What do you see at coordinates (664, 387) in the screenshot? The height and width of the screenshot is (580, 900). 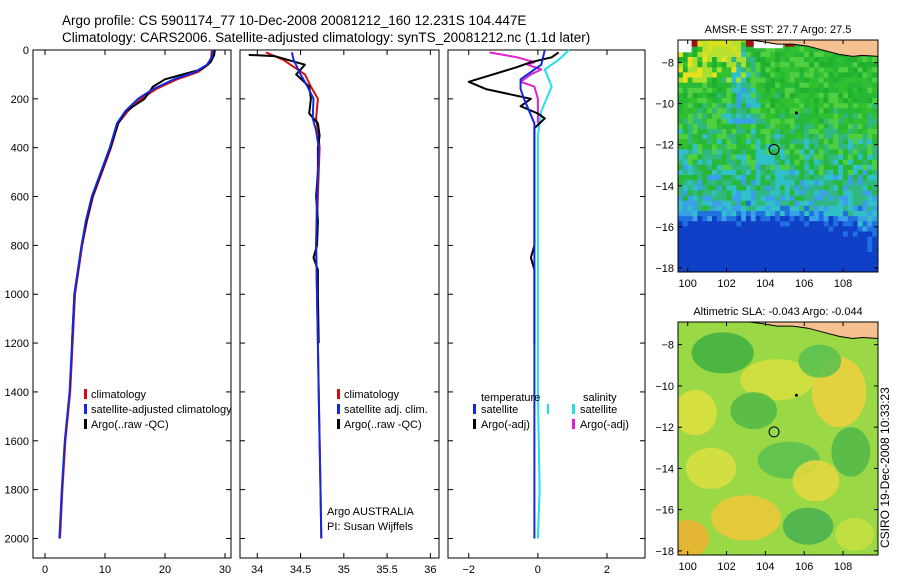 I see `y-tick-label: −10` at bounding box center [664, 387].